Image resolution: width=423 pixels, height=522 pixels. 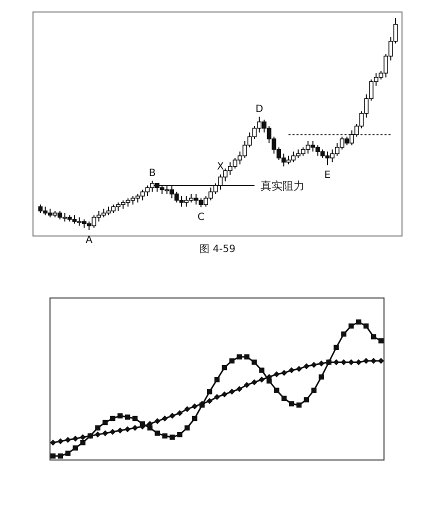 I want to click on caption: 图 4-59, so click(x=218, y=249).